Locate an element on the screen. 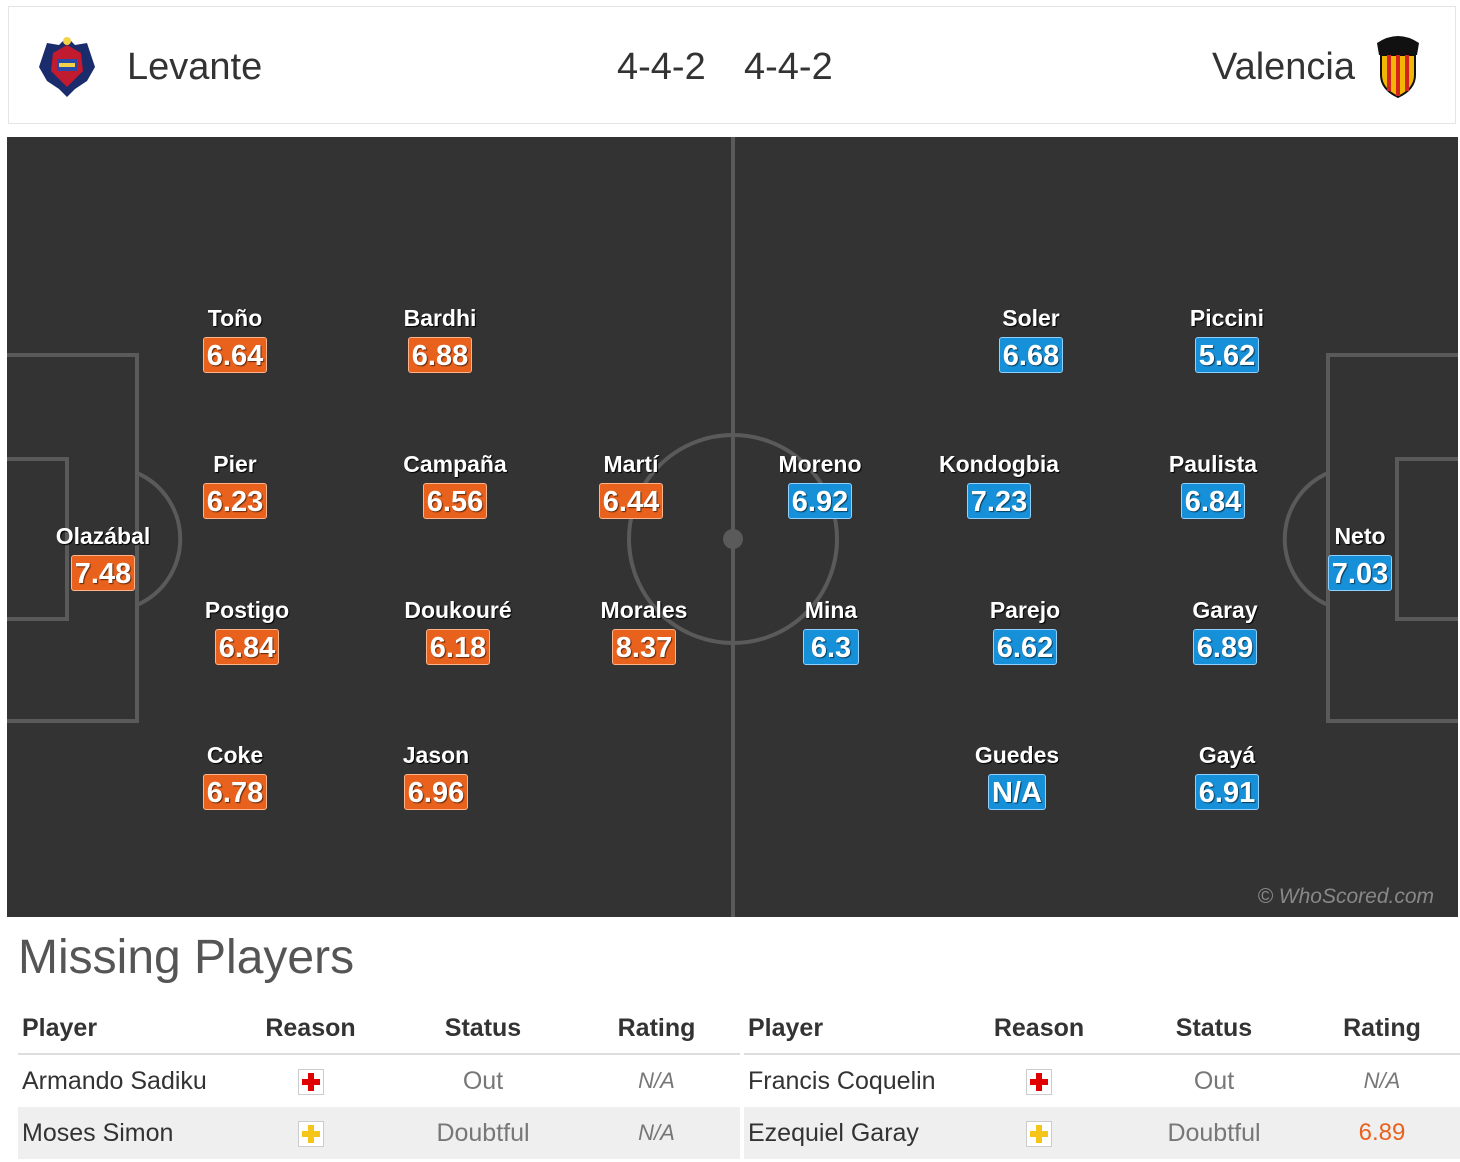 This screenshot has width=1460, height=1162. rating-badge: 6.62 is located at coordinates (1025, 647).